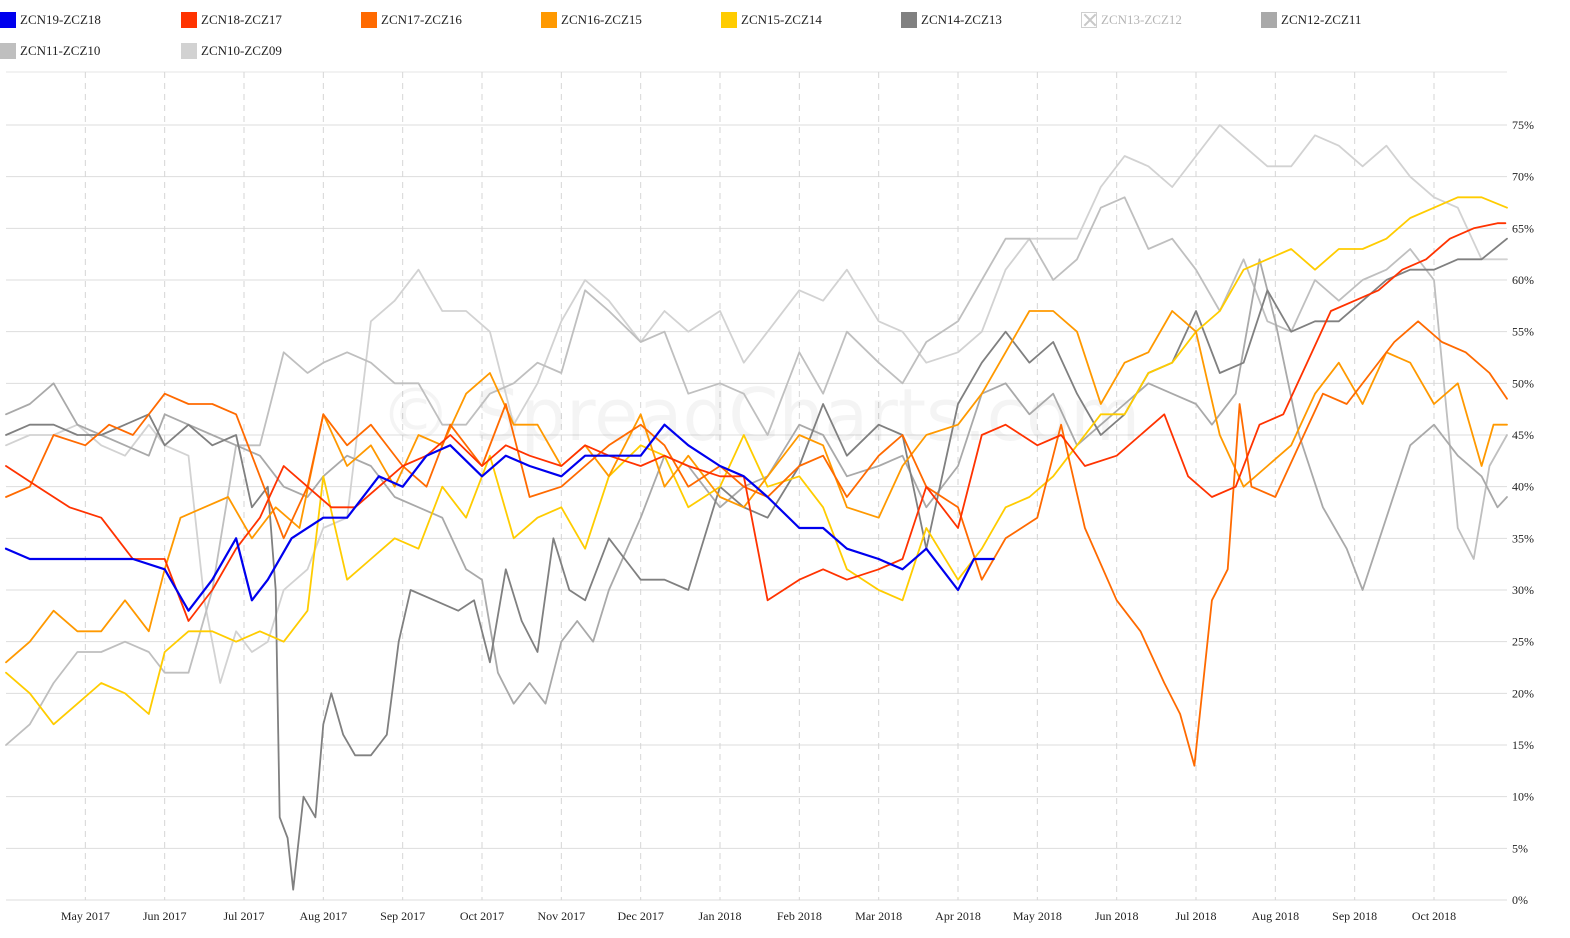  I want to click on y-tick-label: 25%, so click(1523, 642).